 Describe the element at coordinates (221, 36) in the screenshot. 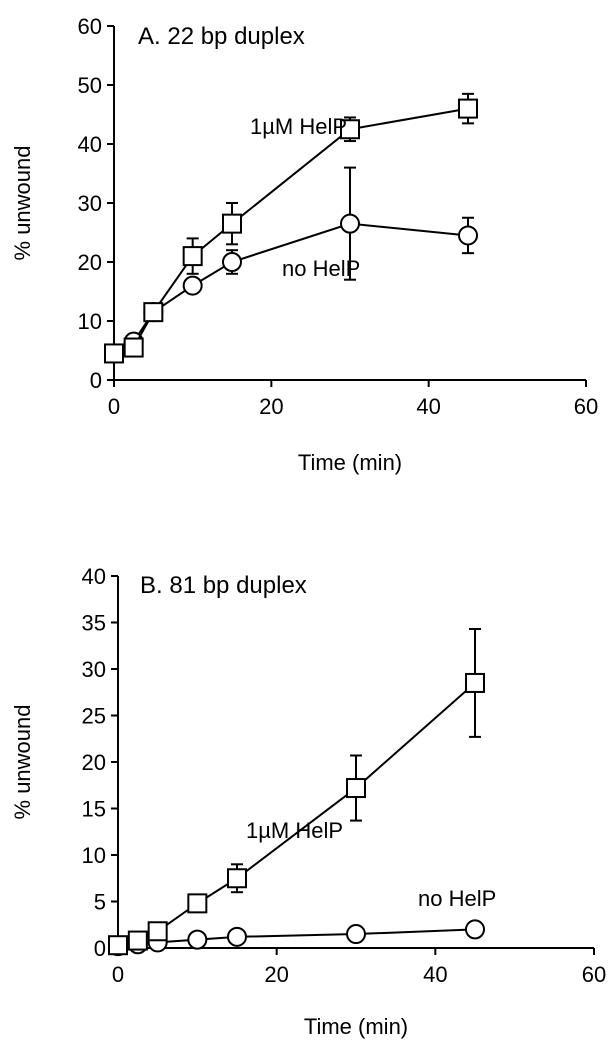

I see `chart-title: A. 22 bp duplex` at that location.